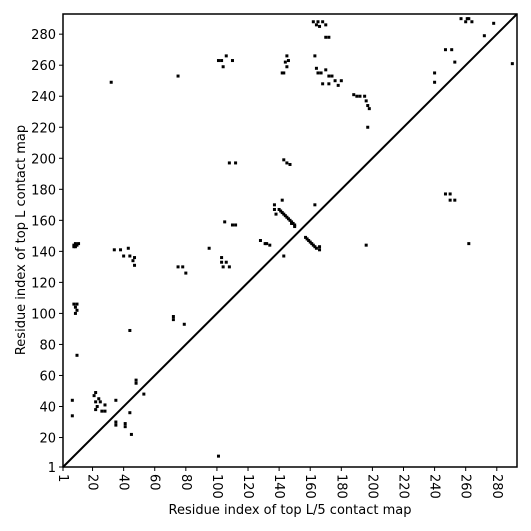 The height and width of the screenshot is (531, 531). Describe the element at coordinates (43, 190) in the screenshot. I see `y-tick-label: 180` at that location.